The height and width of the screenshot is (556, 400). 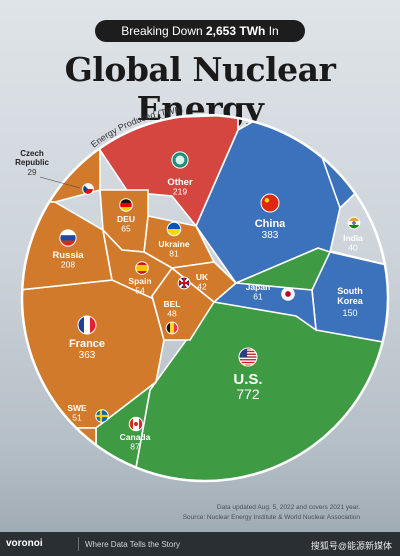 I want to click on value-france: 363, so click(x=87, y=355).